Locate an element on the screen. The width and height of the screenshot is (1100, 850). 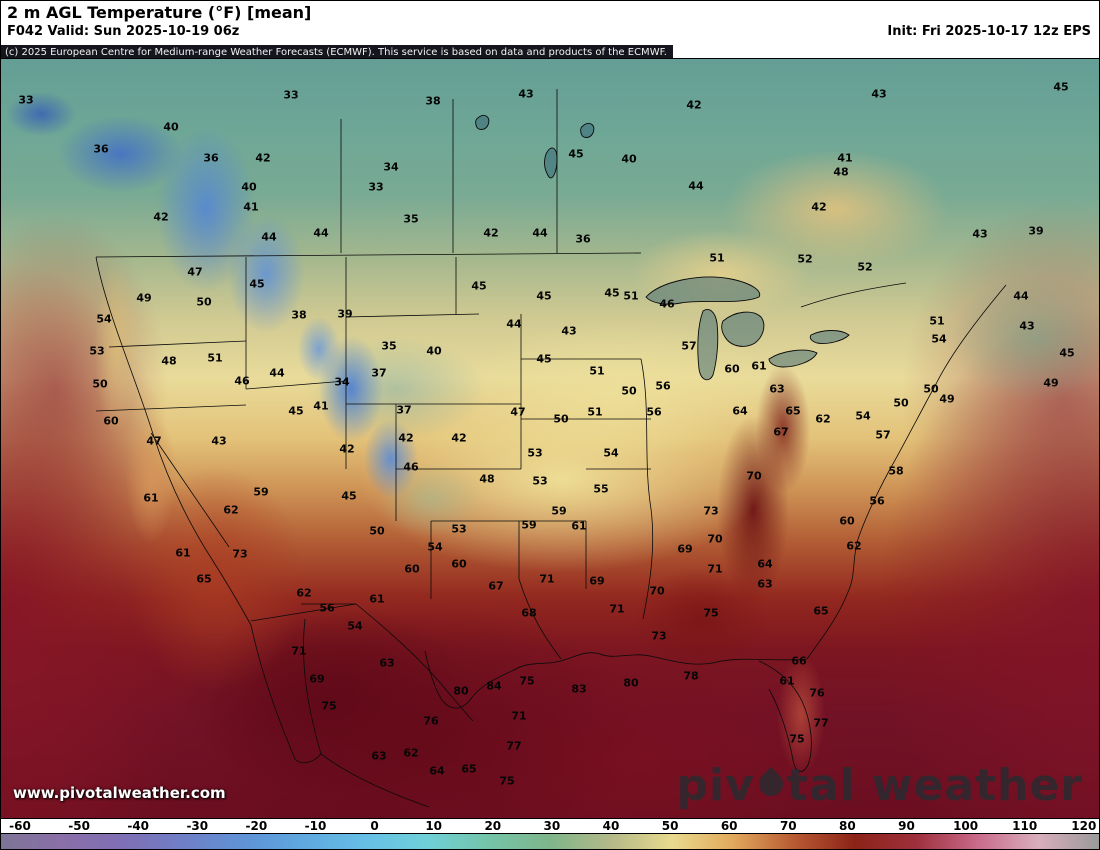
colorbar-tick-label: 30 is located at coordinates (552, 826).